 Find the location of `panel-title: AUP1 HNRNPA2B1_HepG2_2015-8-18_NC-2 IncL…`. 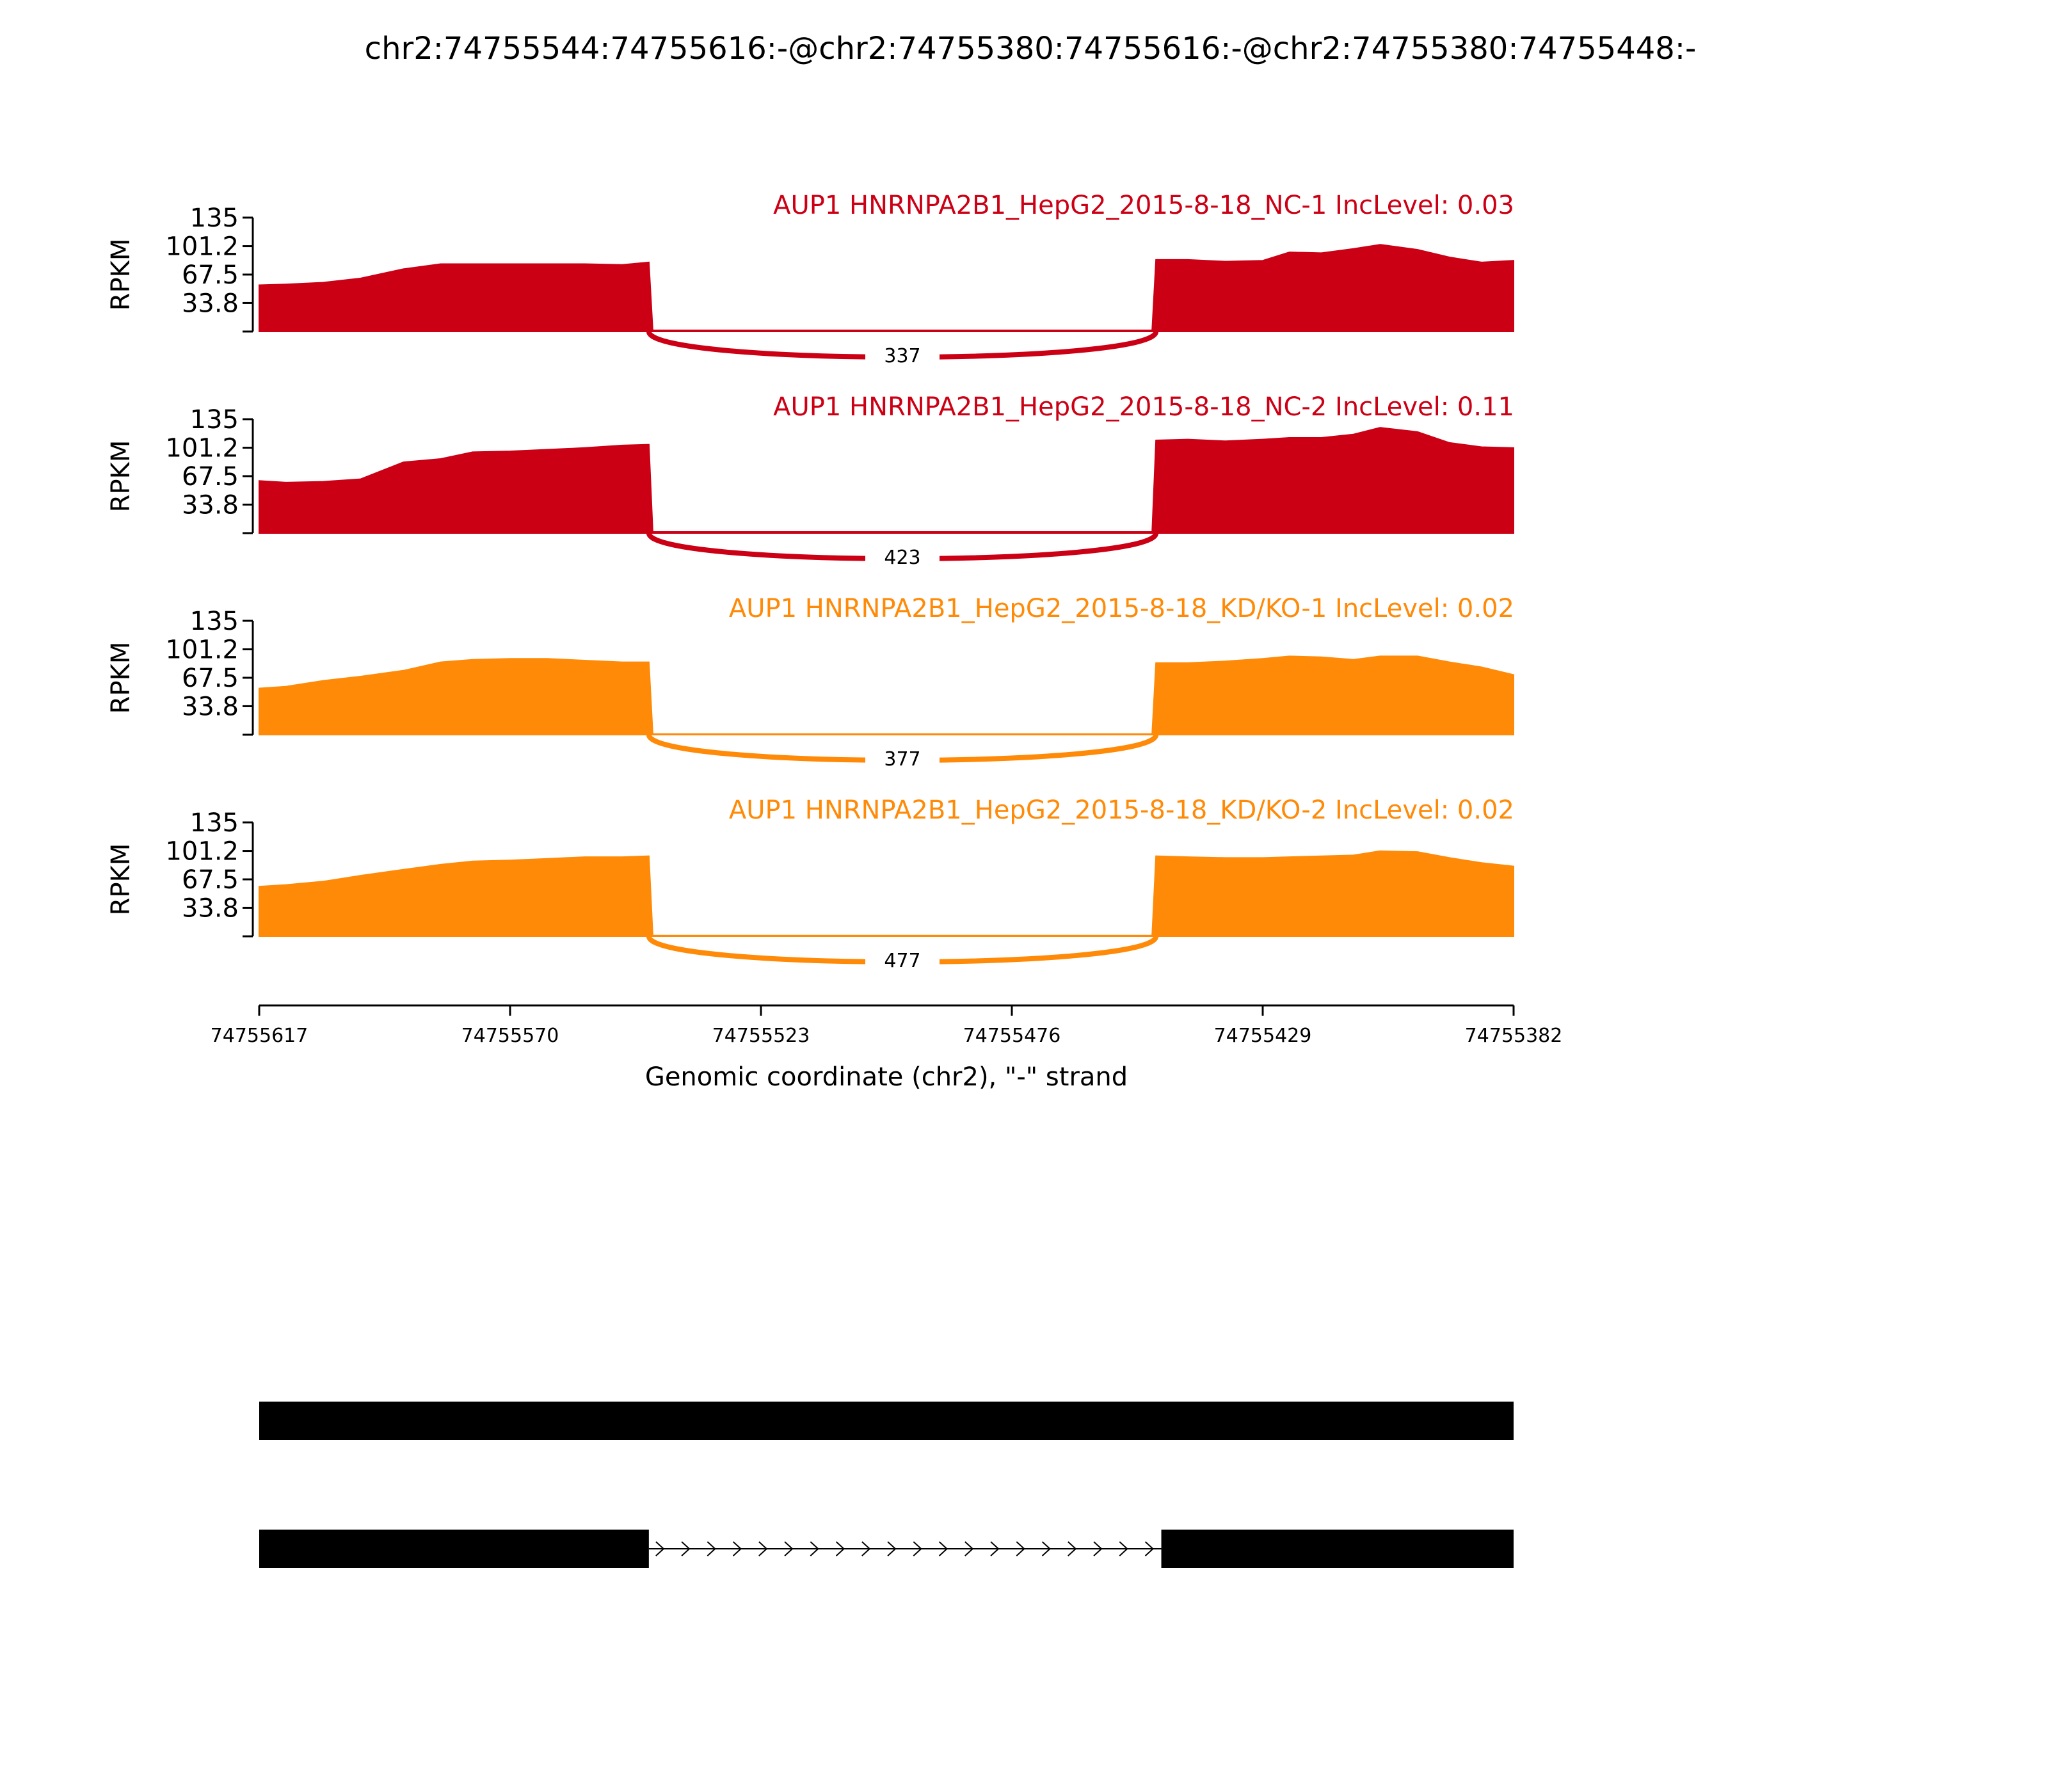

panel-title: AUP1 HNRNPA2B1_HepG2_2015-8-18_NC-2 IncL… is located at coordinates (1143, 407).